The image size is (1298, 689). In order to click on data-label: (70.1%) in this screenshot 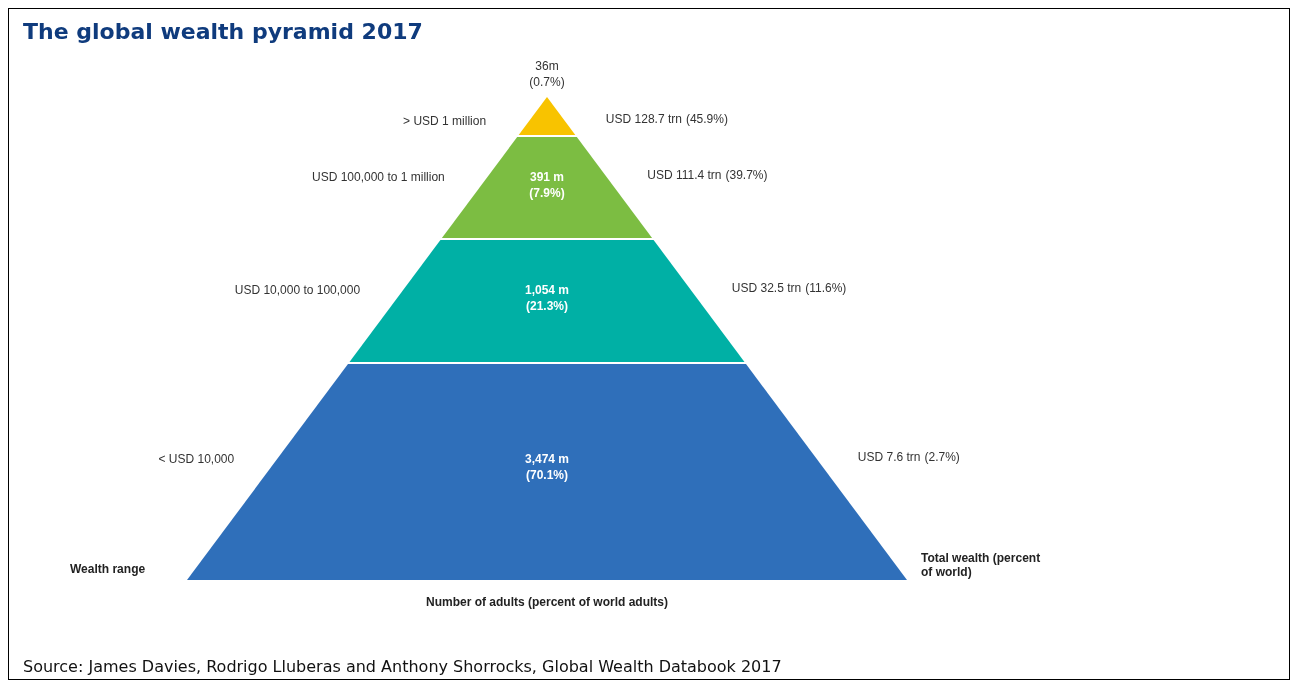, I will do `click(547, 475)`.